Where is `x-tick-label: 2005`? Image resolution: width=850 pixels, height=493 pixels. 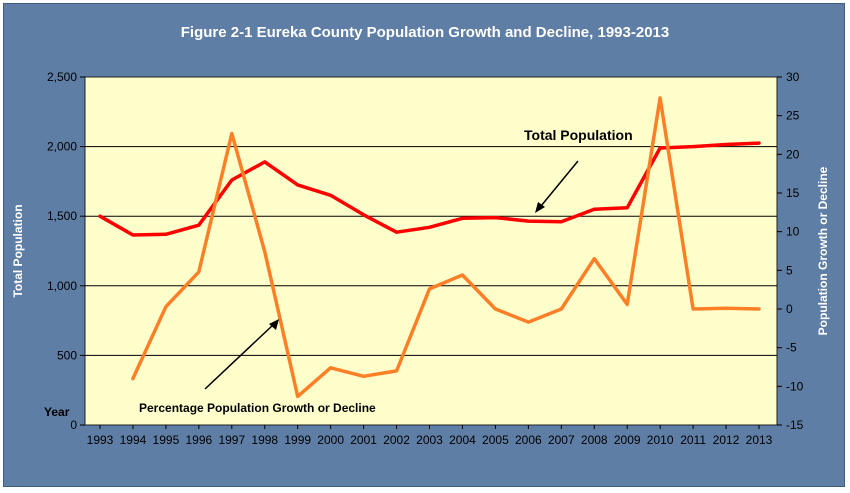 x-tick-label: 2005 is located at coordinates (495, 440).